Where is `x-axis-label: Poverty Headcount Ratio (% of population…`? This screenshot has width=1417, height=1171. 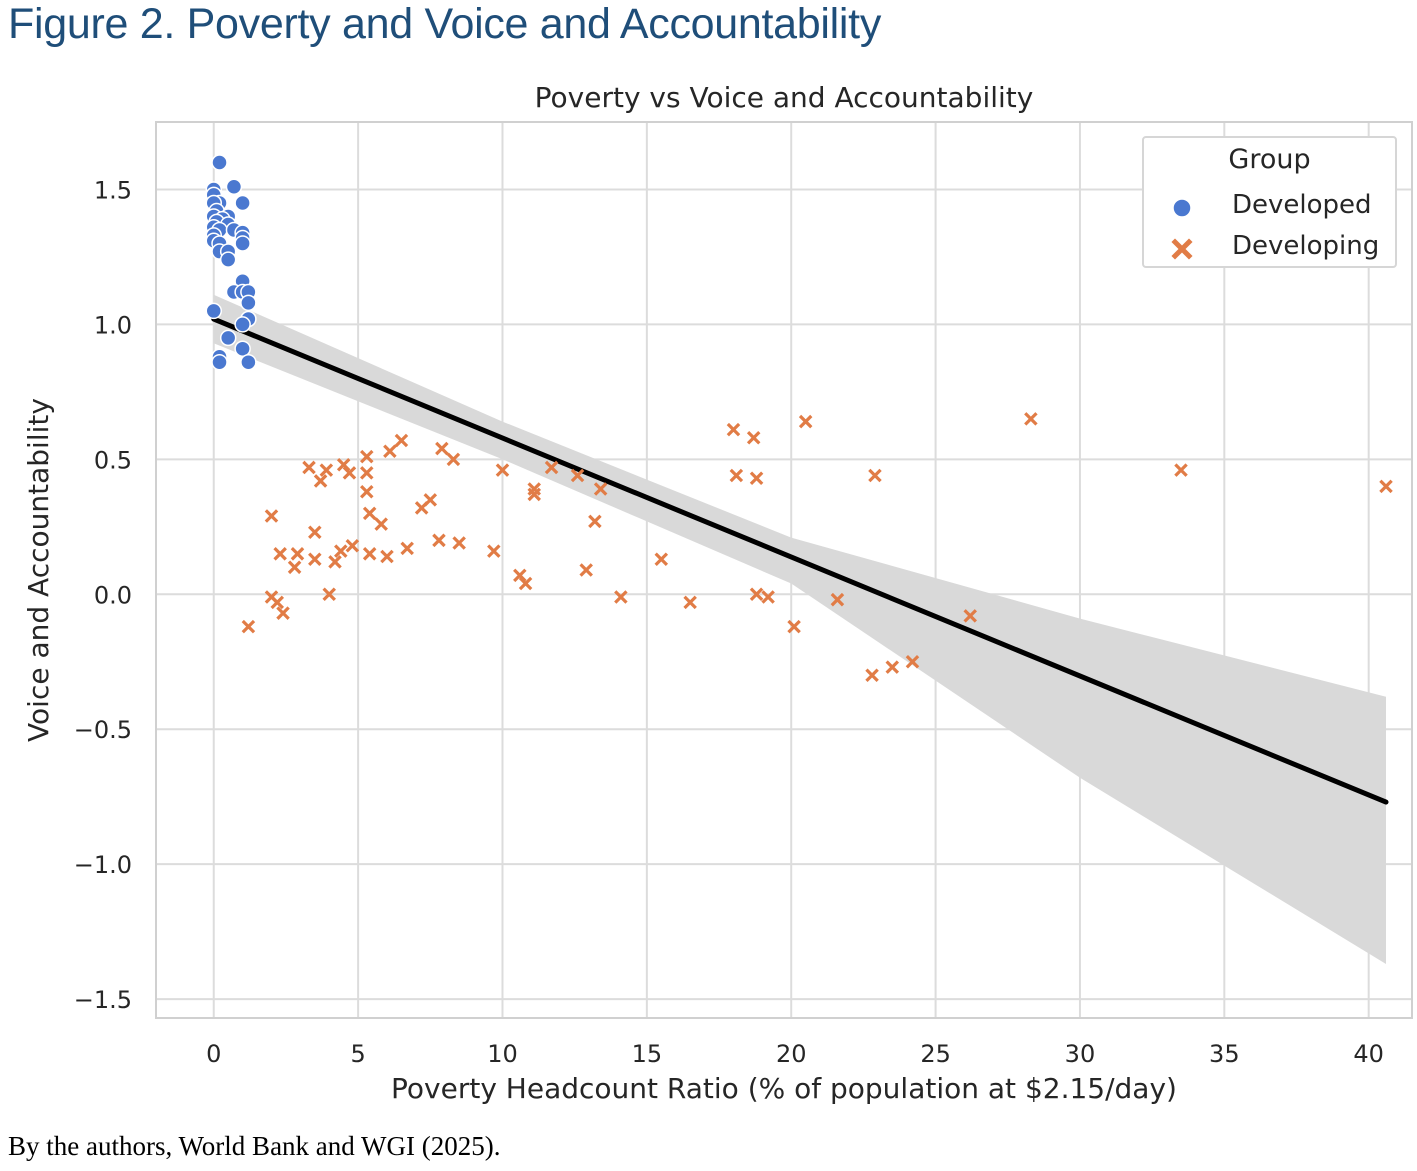
x-axis-label: Poverty Headcount Ratio (% of population… is located at coordinates (784, 1088).